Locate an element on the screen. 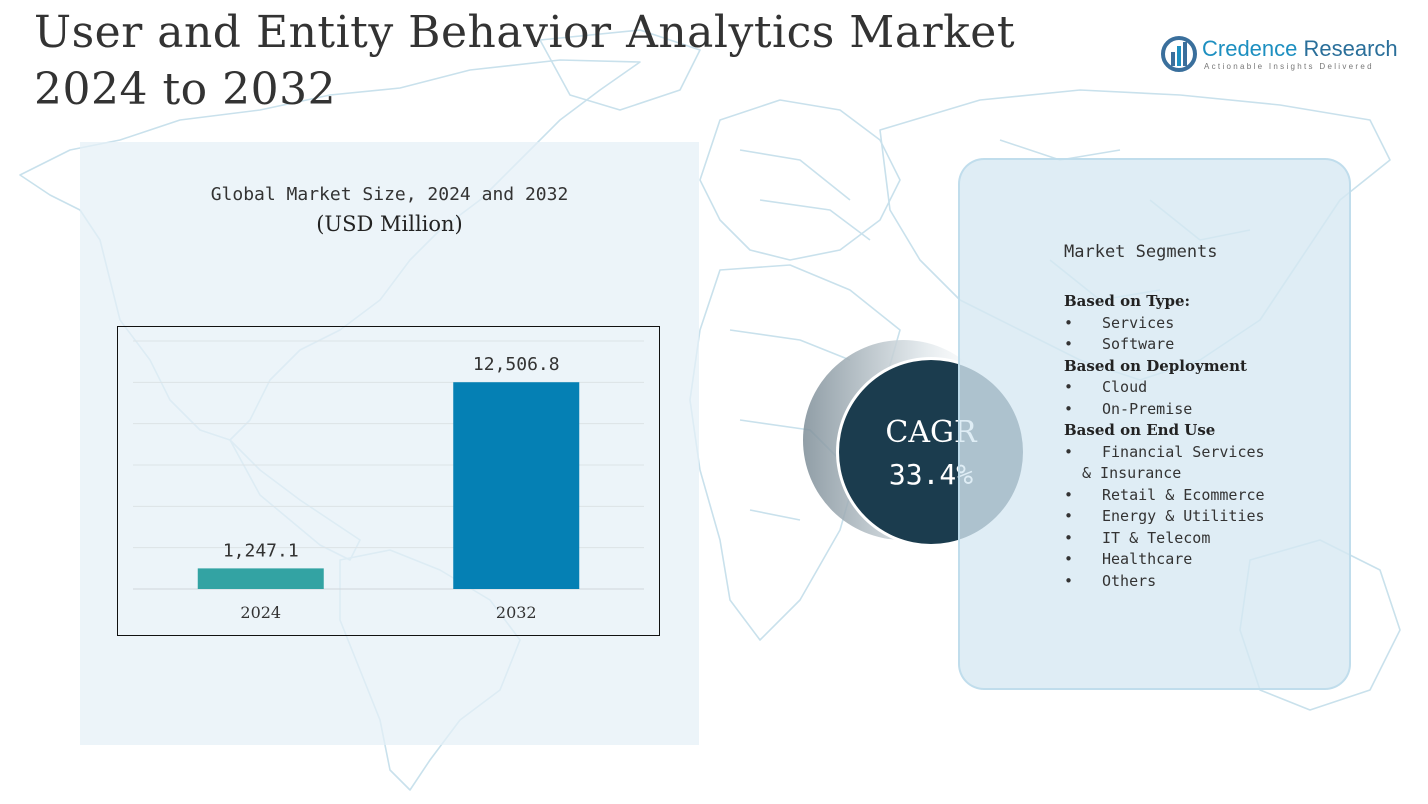 The width and height of the screenshot is (1428, 804). segment-list: Cloud On-Premise is located at coordinates (1204, 398).